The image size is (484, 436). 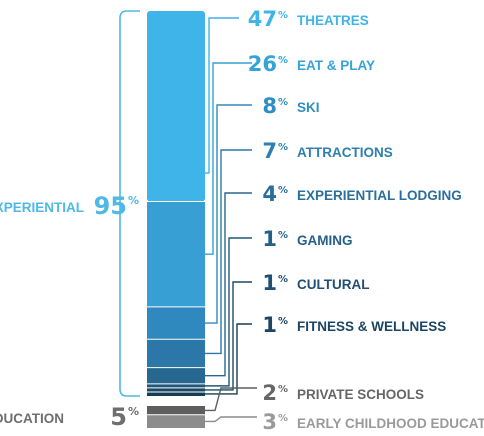 I want to click on segment-label-private-schools: PRIVATE SCHOOLS, so click(x=360, y=394).